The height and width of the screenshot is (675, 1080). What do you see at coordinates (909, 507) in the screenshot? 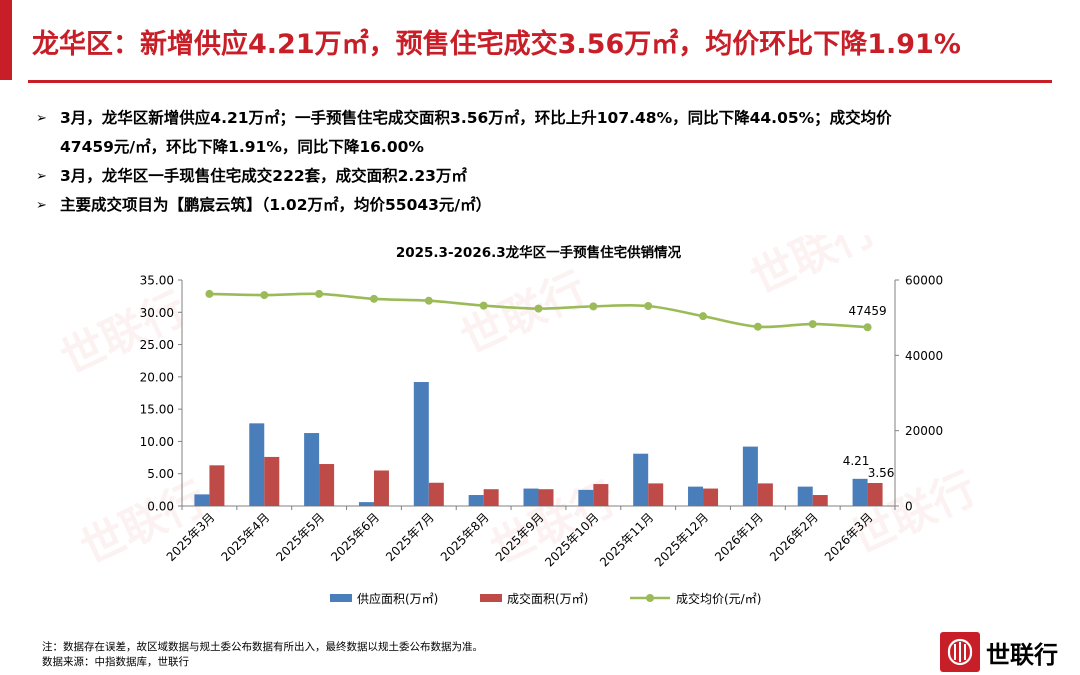
I see `right-tick-label: 0` at bounding box center [909, 507].